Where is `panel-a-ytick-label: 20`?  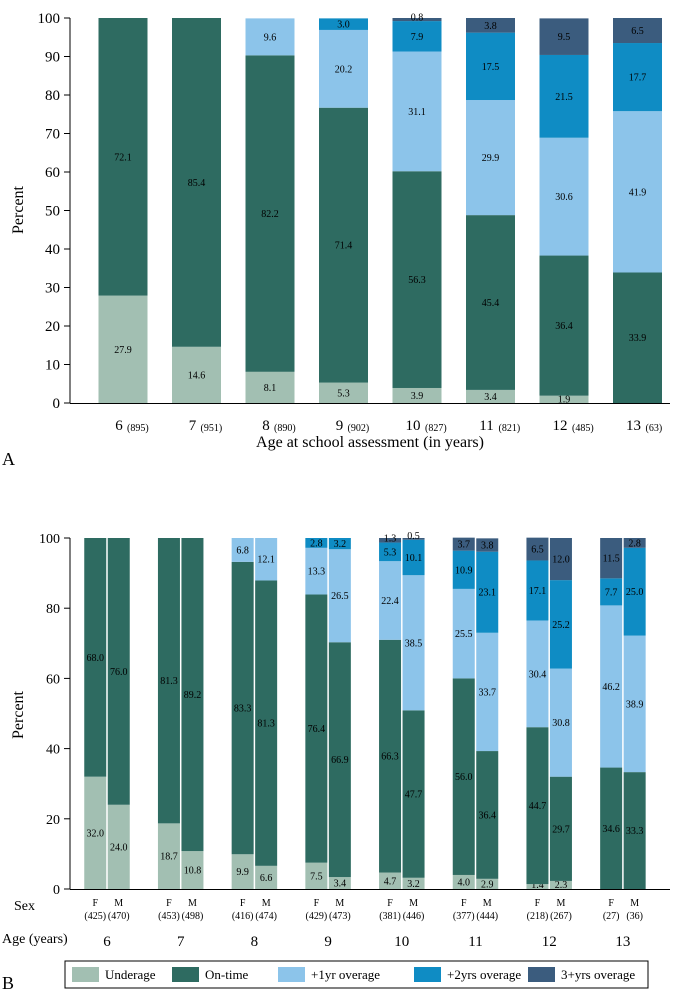
panel-a-ytick-label: 20 is located at coordinates (52, 327).